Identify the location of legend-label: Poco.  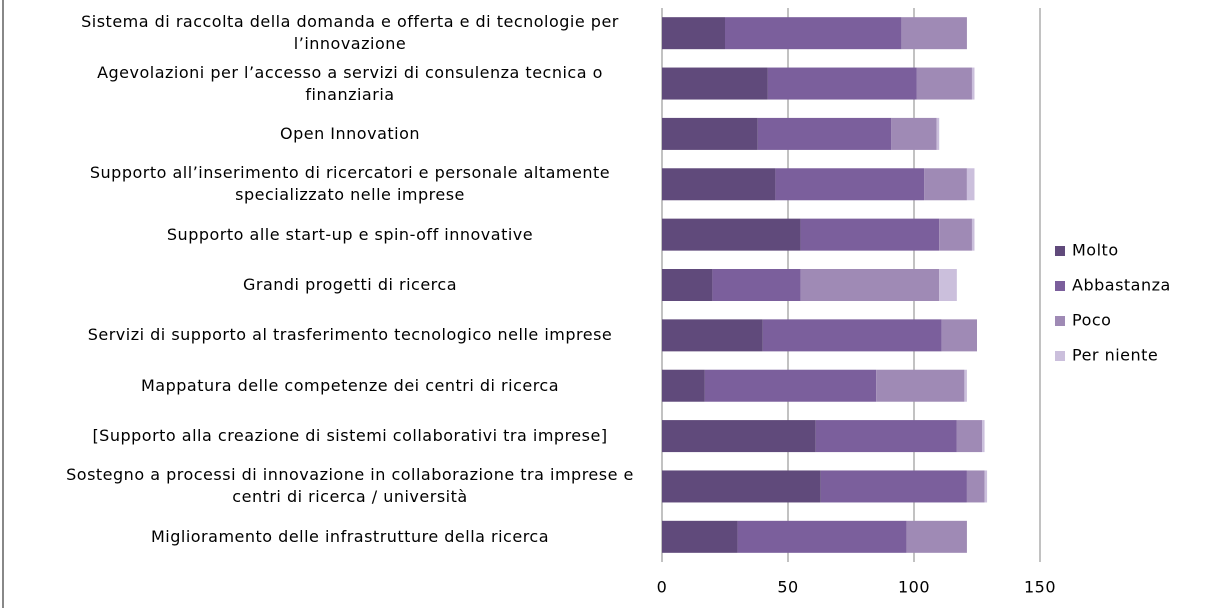
(1091, 320).